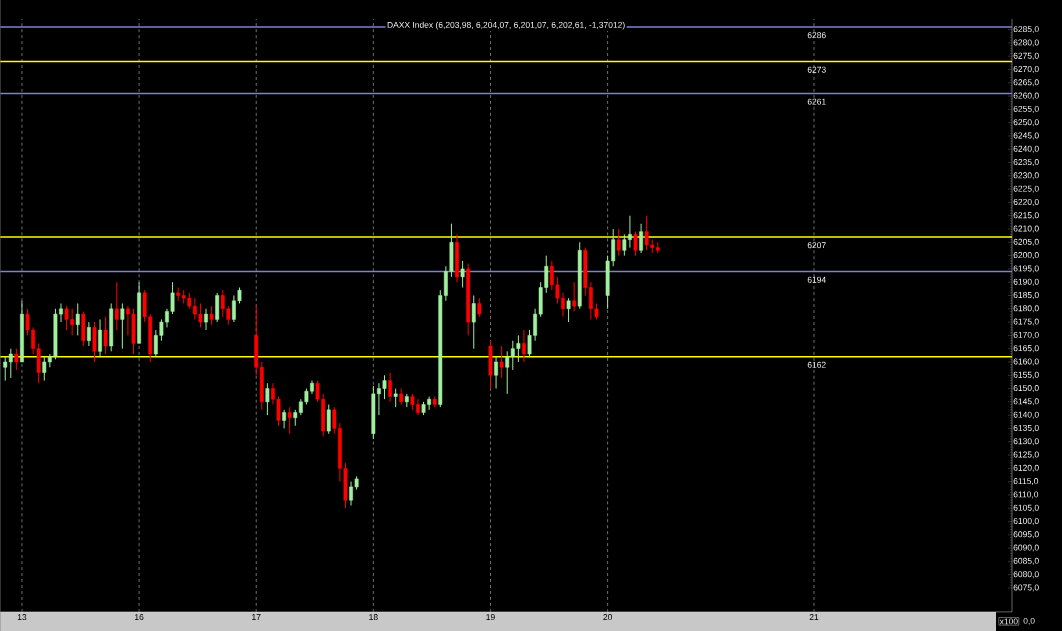  What do you see at coordinates (1026, 216) in the screenshot?
I see `y-tick-label: 6215,0` at bounding box center [1026, 216].